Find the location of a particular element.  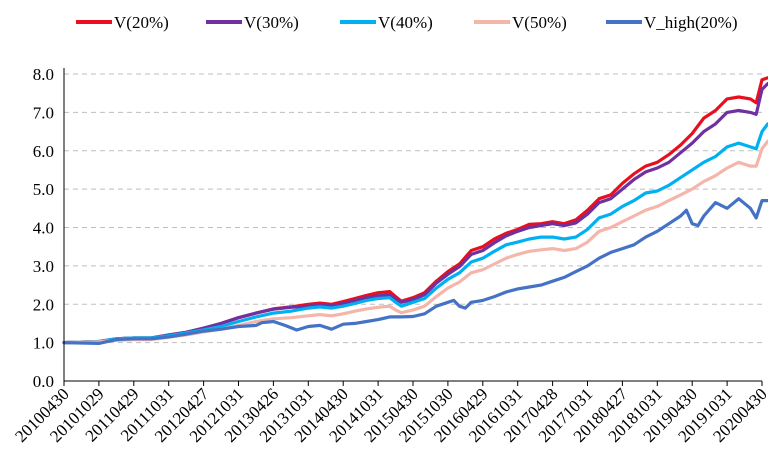

legend: V(20%) V(30%) V(40%) V(50%) V_high(20%) is located at coordinates (406, 22).